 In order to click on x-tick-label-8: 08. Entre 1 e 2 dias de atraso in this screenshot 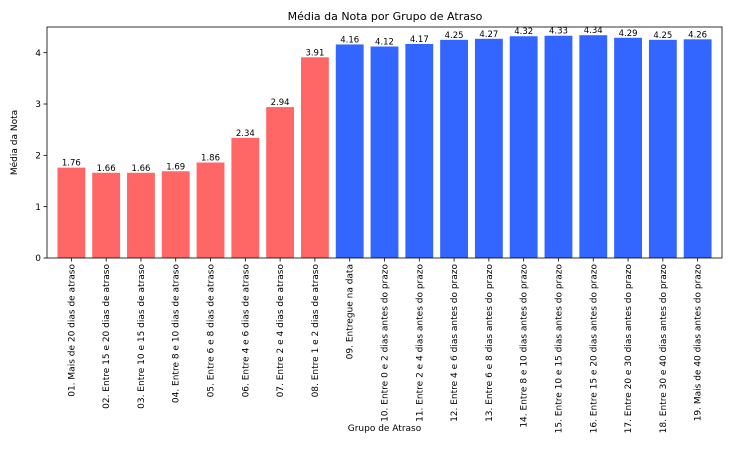, I will do `click(316, 331)`.